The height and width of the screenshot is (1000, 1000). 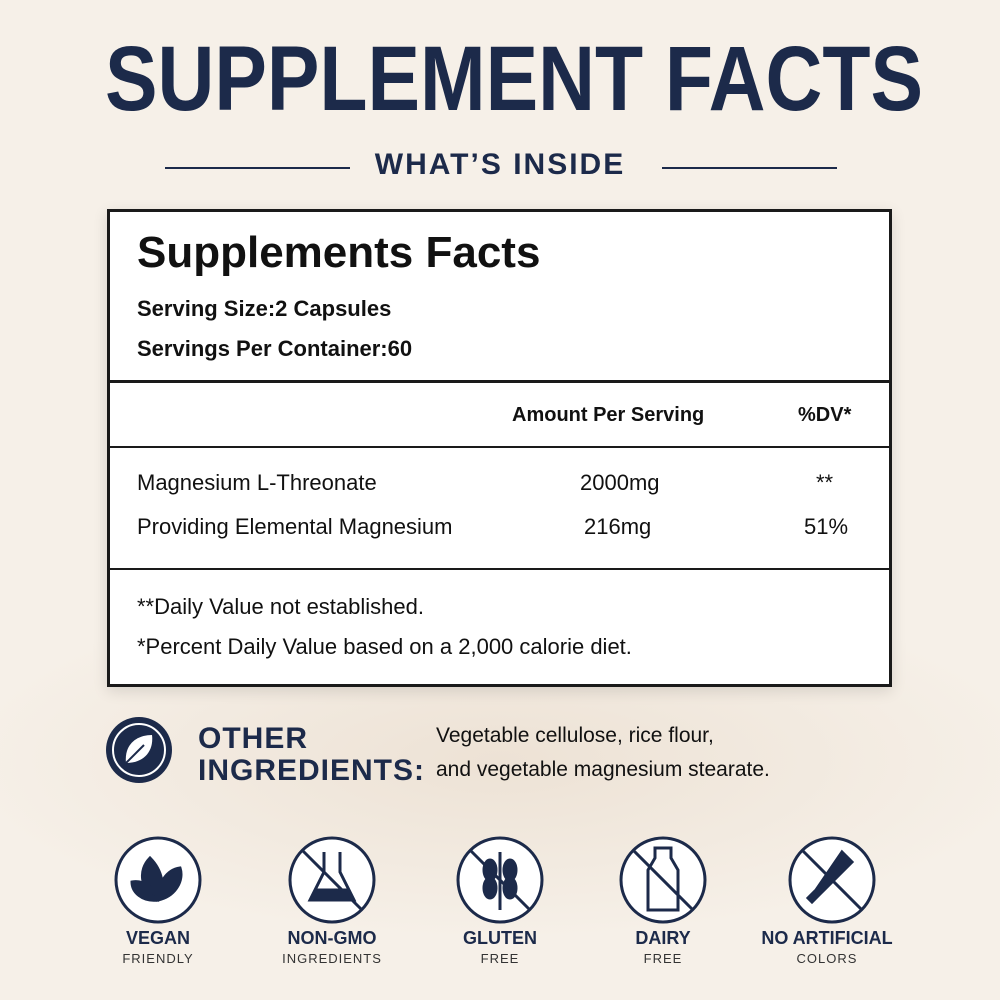 I want to click on servings: Servings Per Container:60, so click(x=274, y=349).